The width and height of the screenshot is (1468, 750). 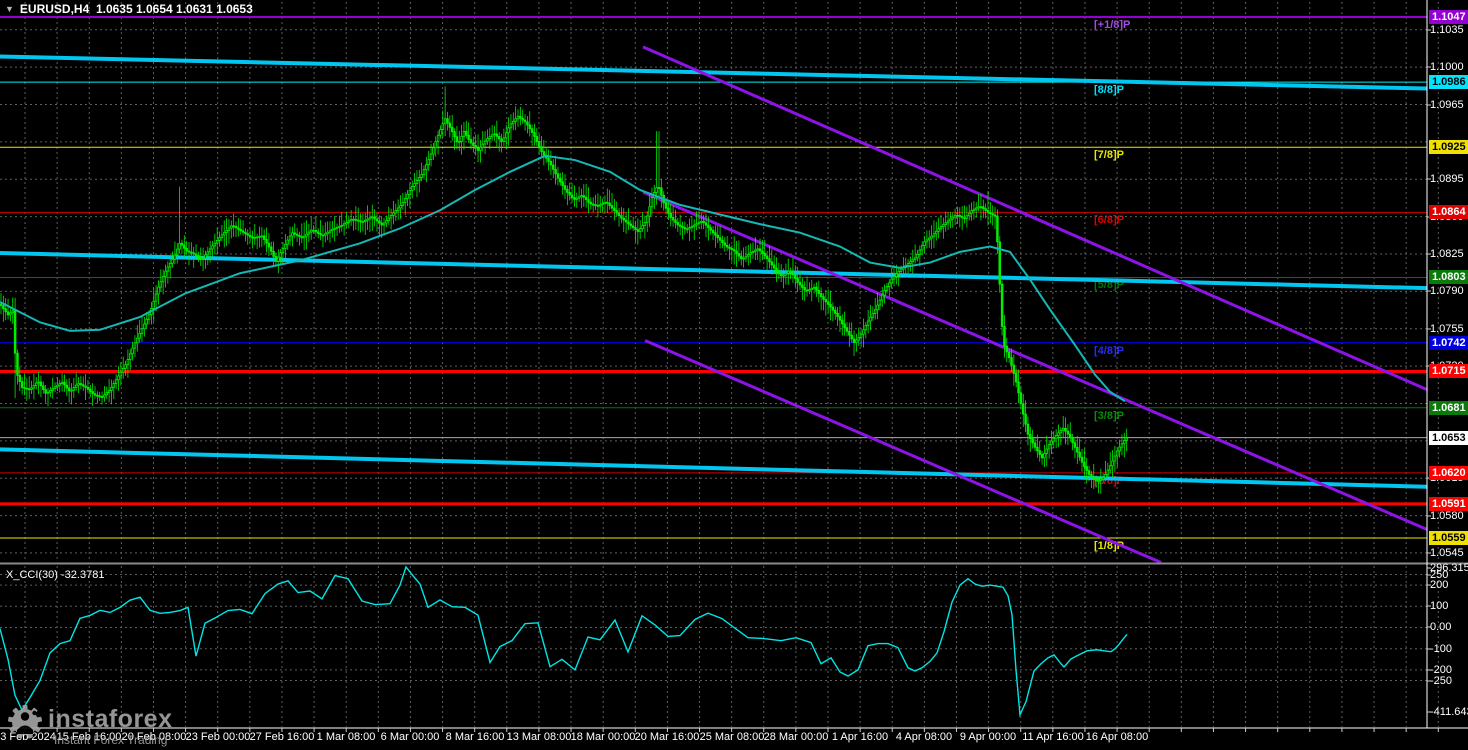 What do you see at coordinates (1109, 90) in the screenshot?
I see `murrey-level-label: [8/8]P` at bounding box center [1109, 90].